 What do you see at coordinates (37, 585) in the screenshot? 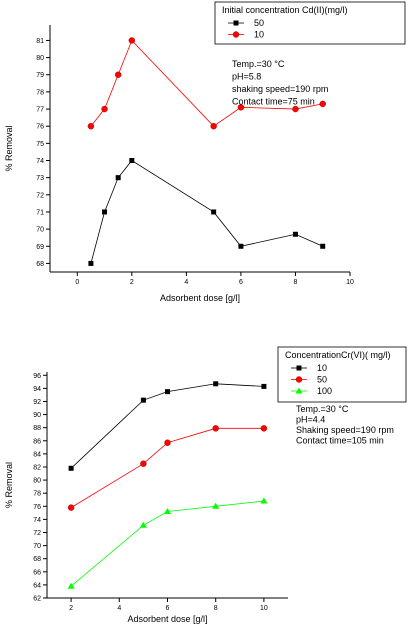
I see `y-tick-label: 64` at bounding box center [37, 585].